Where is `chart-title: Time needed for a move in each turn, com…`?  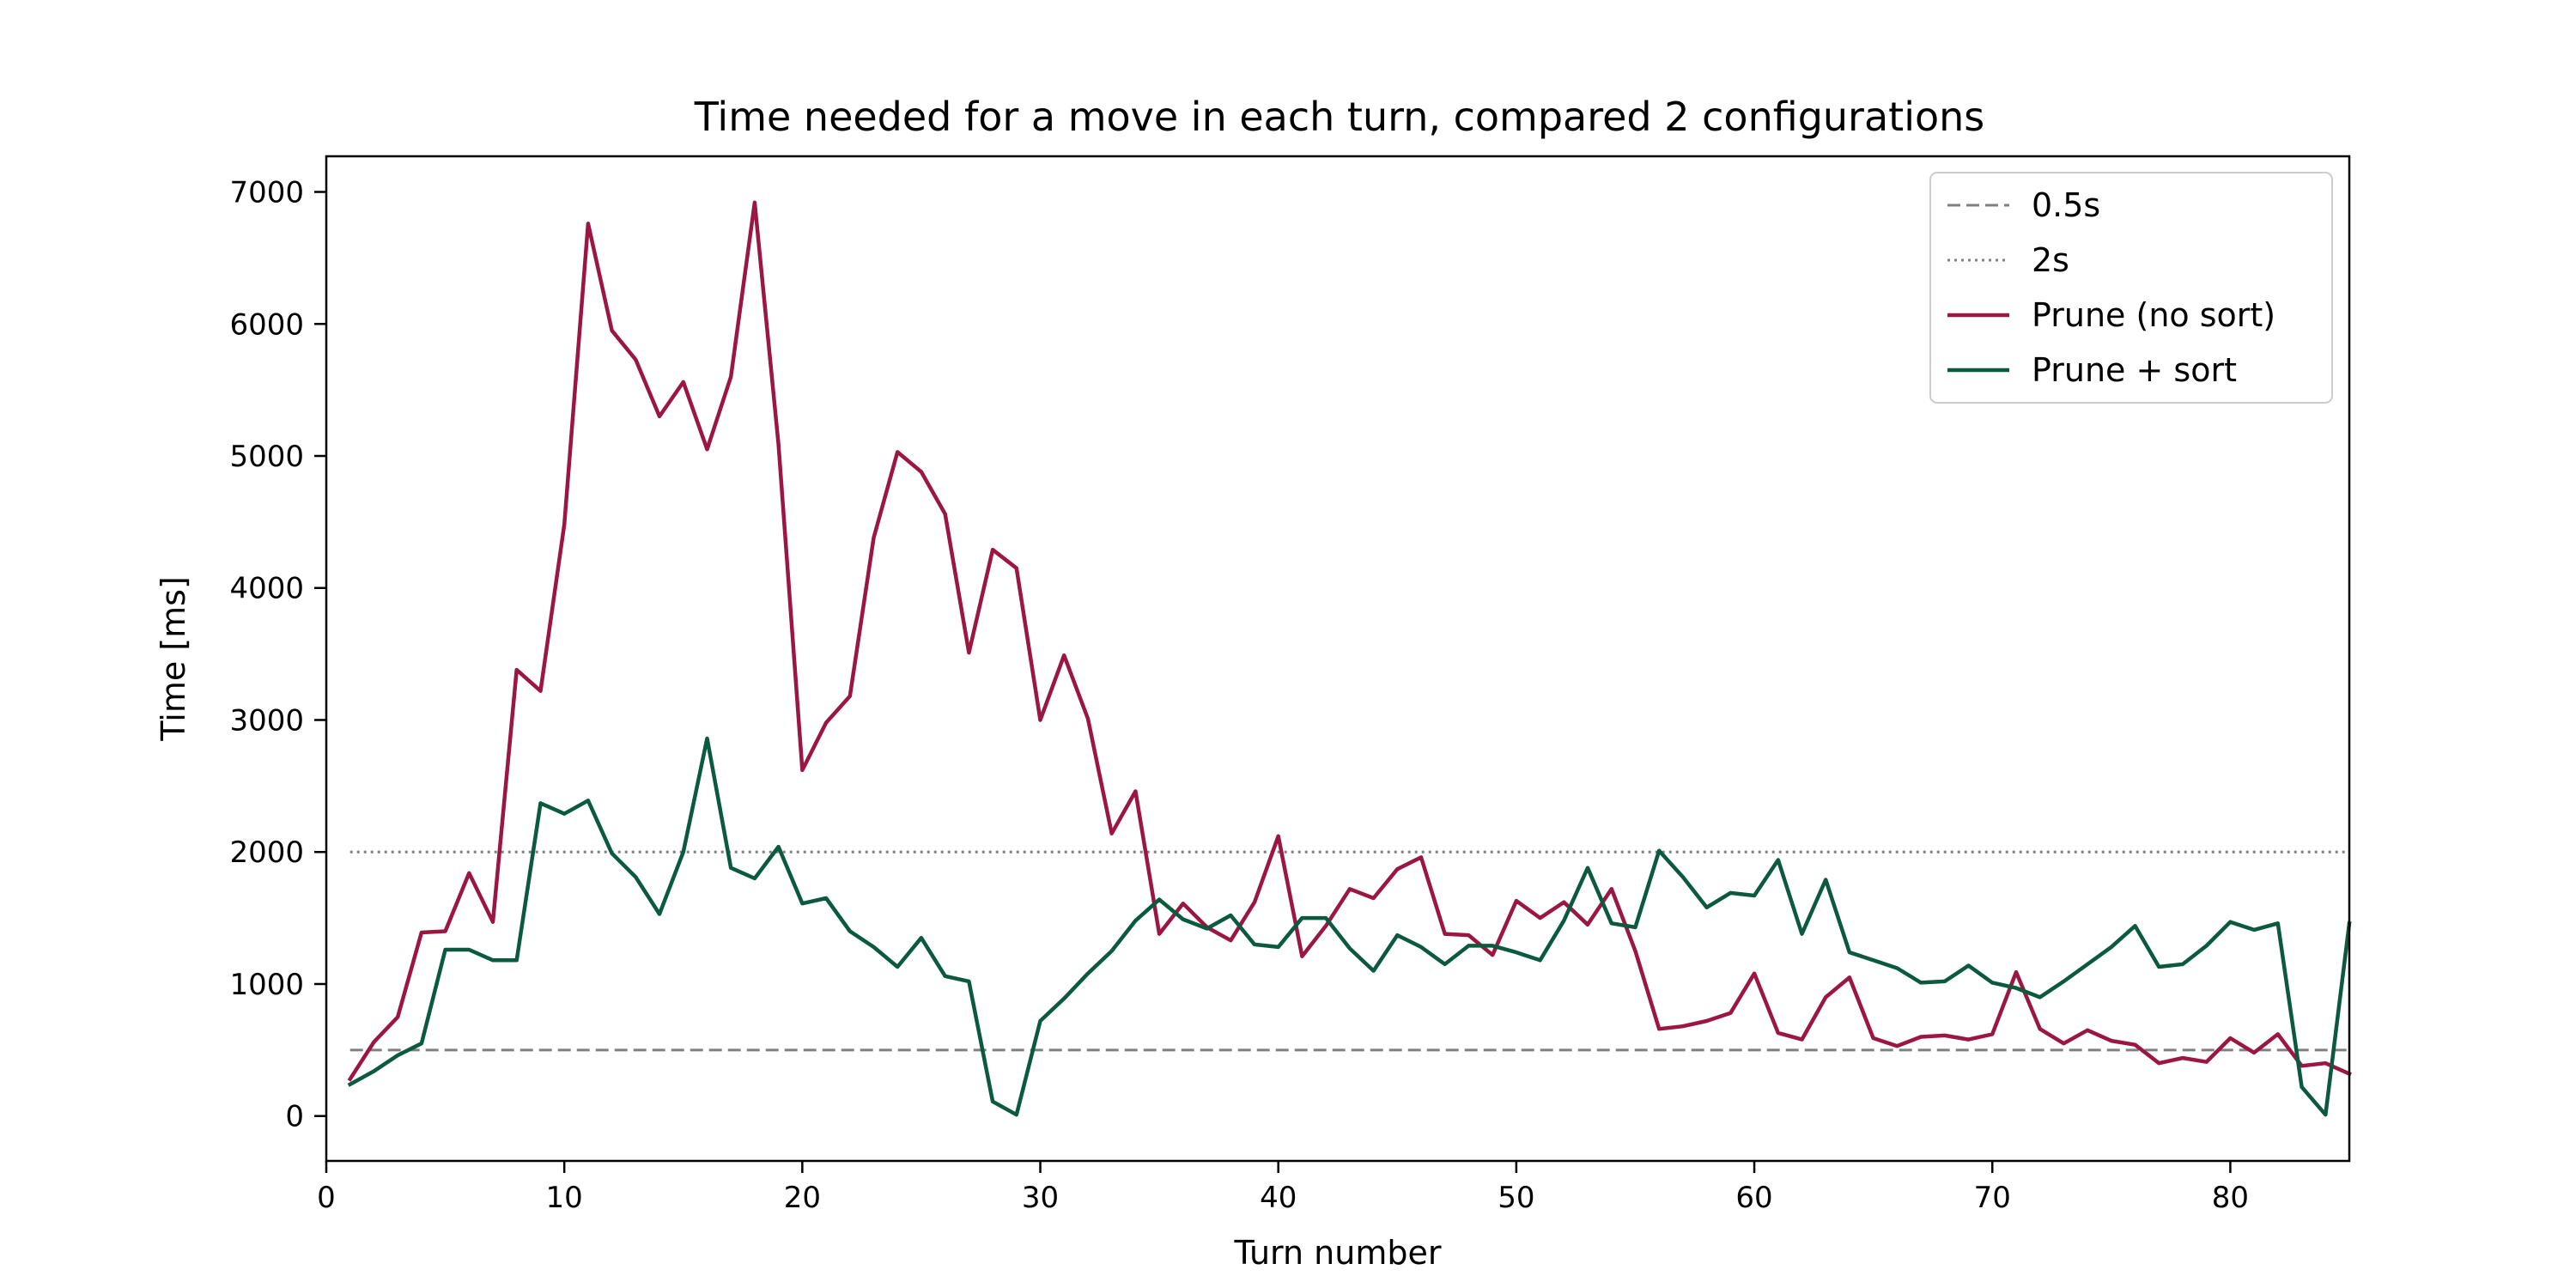
chart-title: Time needed for a move in each turn, com… is located at coordinates (1339, 117).